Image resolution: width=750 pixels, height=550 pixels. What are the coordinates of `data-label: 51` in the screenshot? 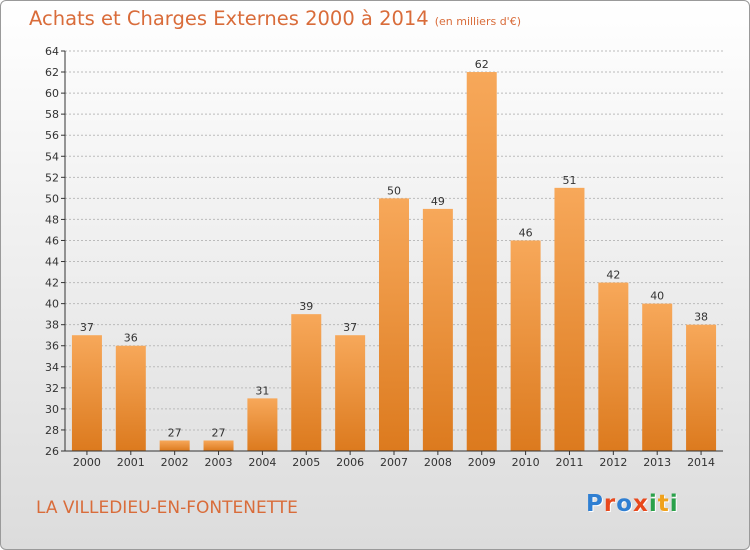 It's located at (569, 180).